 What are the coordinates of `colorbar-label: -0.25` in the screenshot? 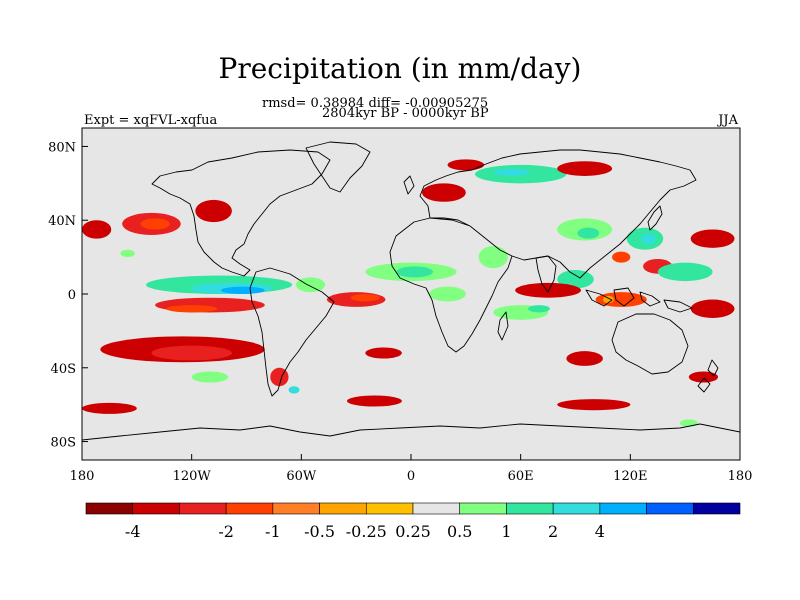 It's located at (366, 531).